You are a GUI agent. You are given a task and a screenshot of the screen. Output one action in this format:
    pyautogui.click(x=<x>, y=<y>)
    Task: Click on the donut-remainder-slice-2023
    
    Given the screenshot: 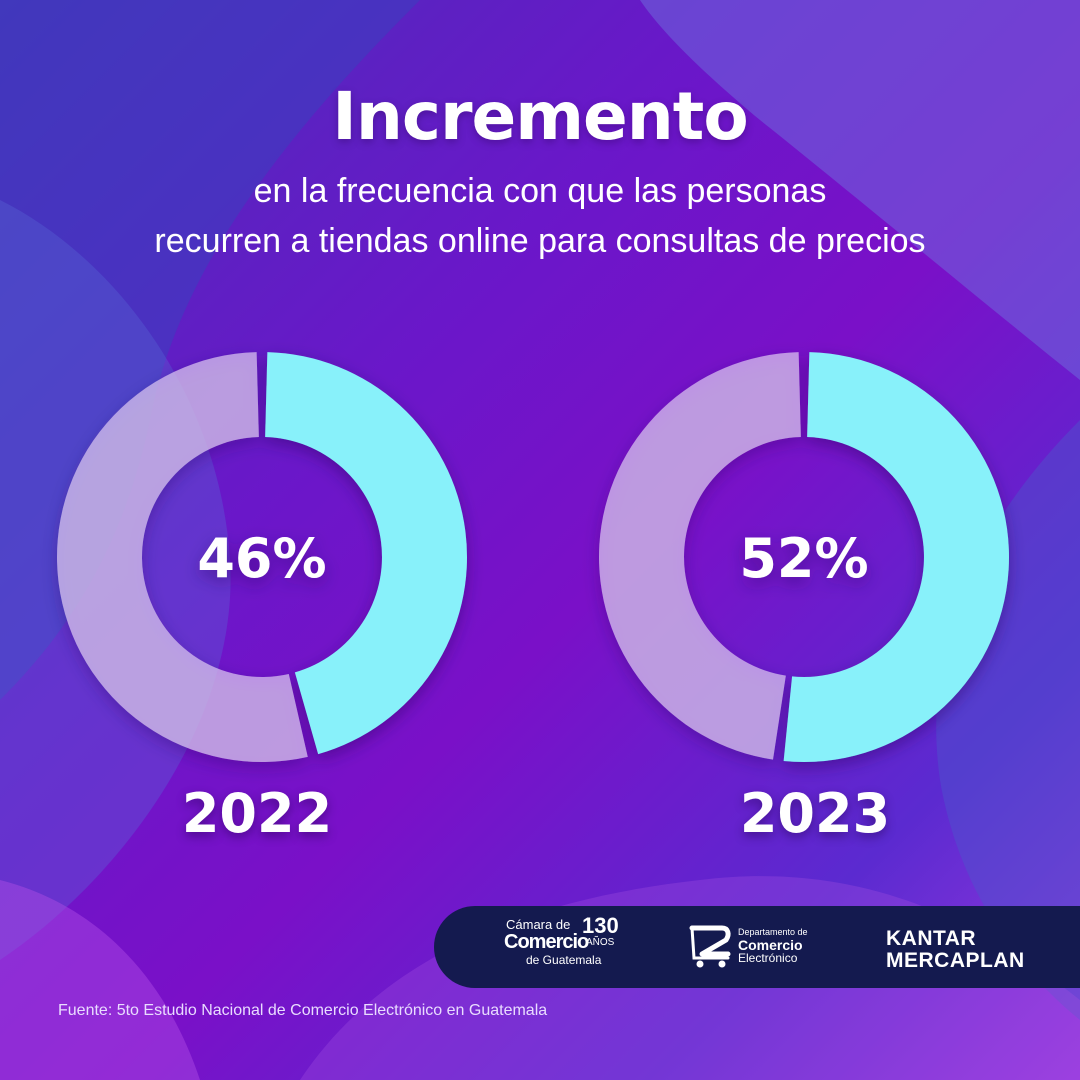 What is the action you would take?
    pyautogui.click(x=699, y=556)
    